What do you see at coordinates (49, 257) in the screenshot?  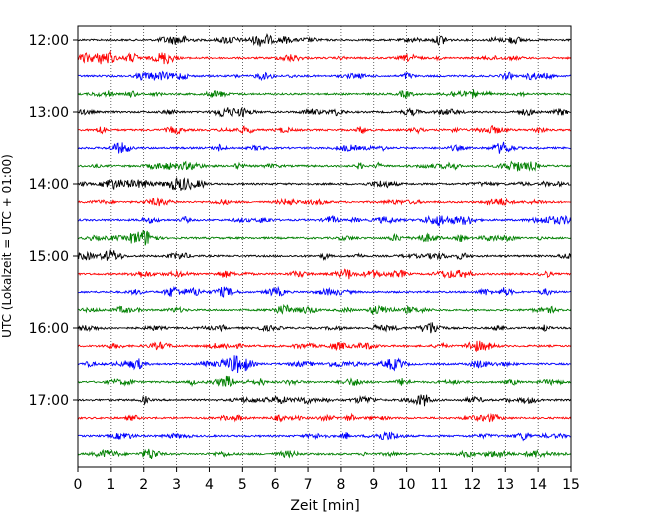 I see `y-tick-label: 15:00` at bounding box center [49, 257].